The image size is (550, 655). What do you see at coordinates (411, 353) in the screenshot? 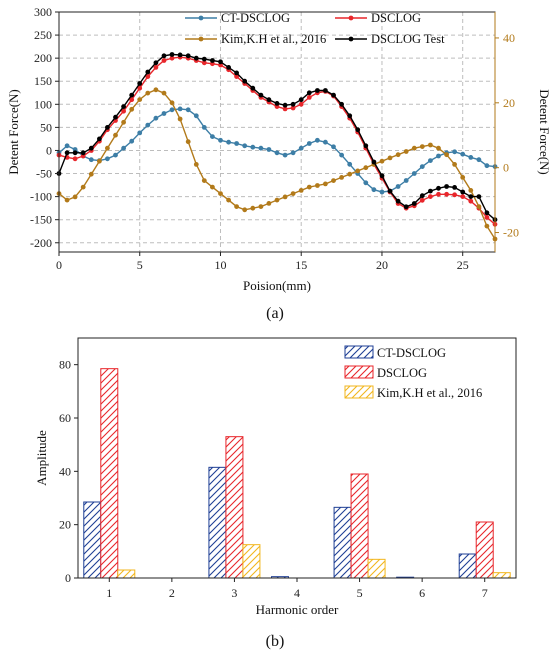
I see `b-legend-label-0: CT-DSCLOG` at bounding box center [411, 353].